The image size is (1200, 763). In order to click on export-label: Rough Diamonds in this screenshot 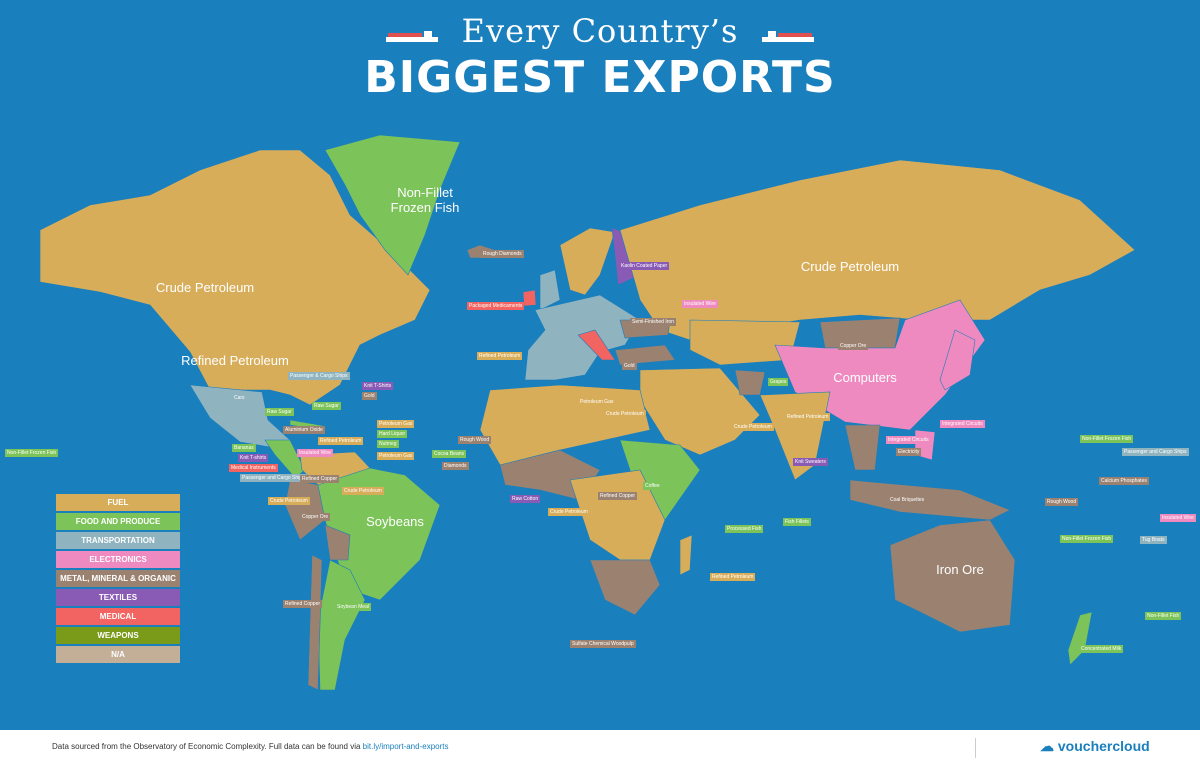, I will do `click(502, 254)`.